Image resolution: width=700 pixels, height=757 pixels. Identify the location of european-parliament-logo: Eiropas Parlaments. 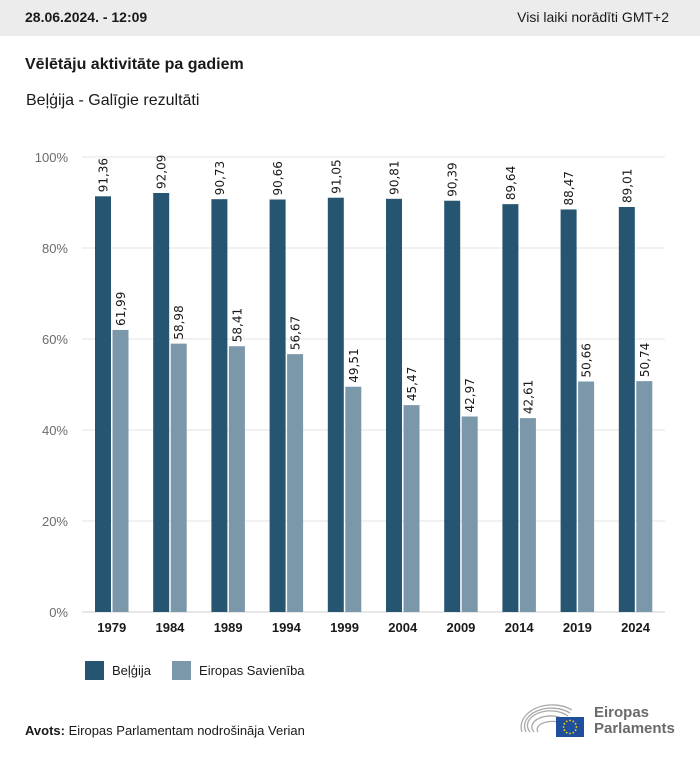
(597, 721).